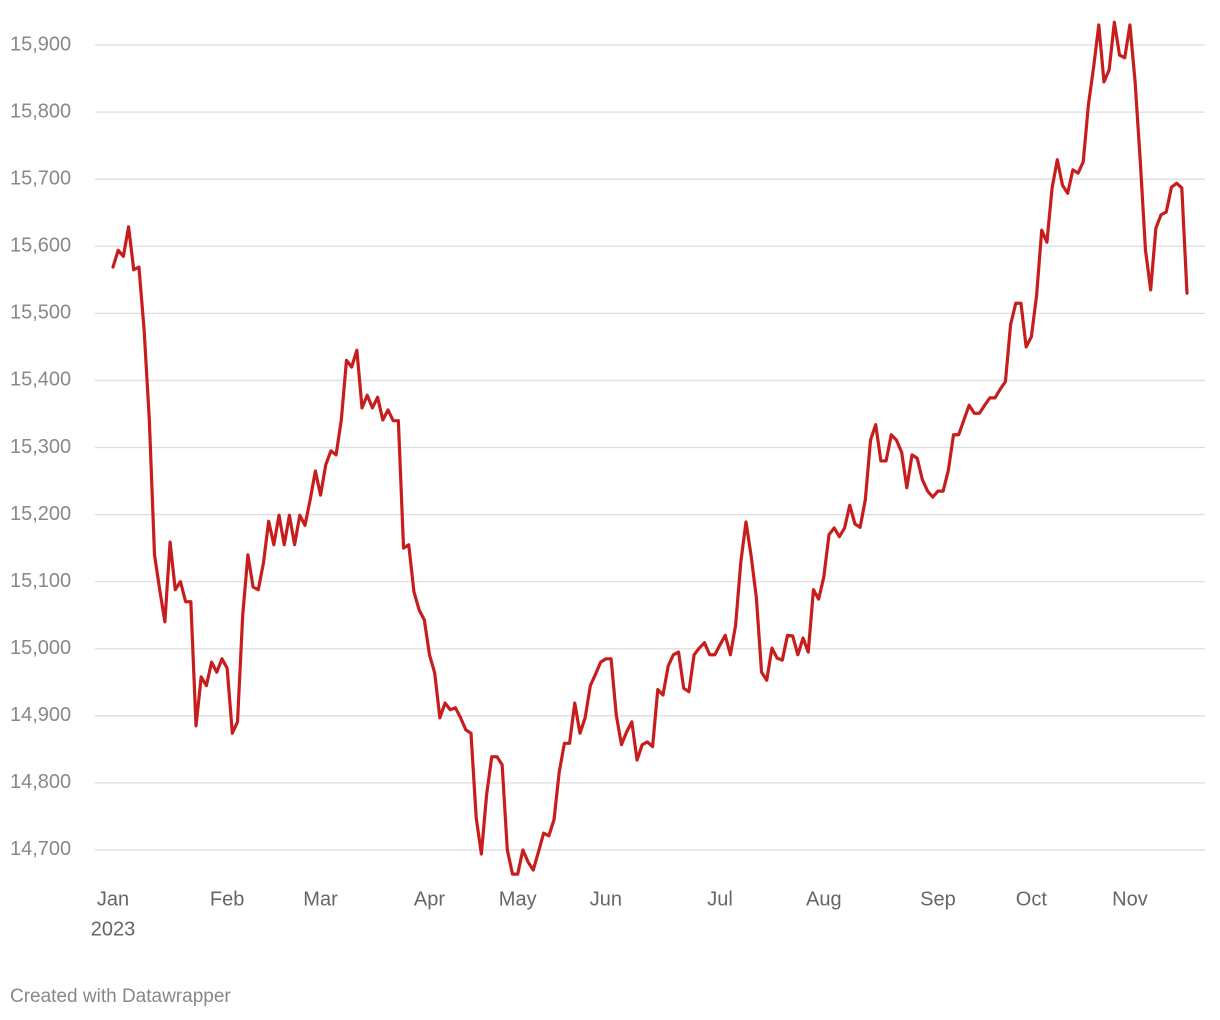  Describe the element at coordinates (40, 246) in the screenshot. I see `y-tick-label: 15,600` at that location.